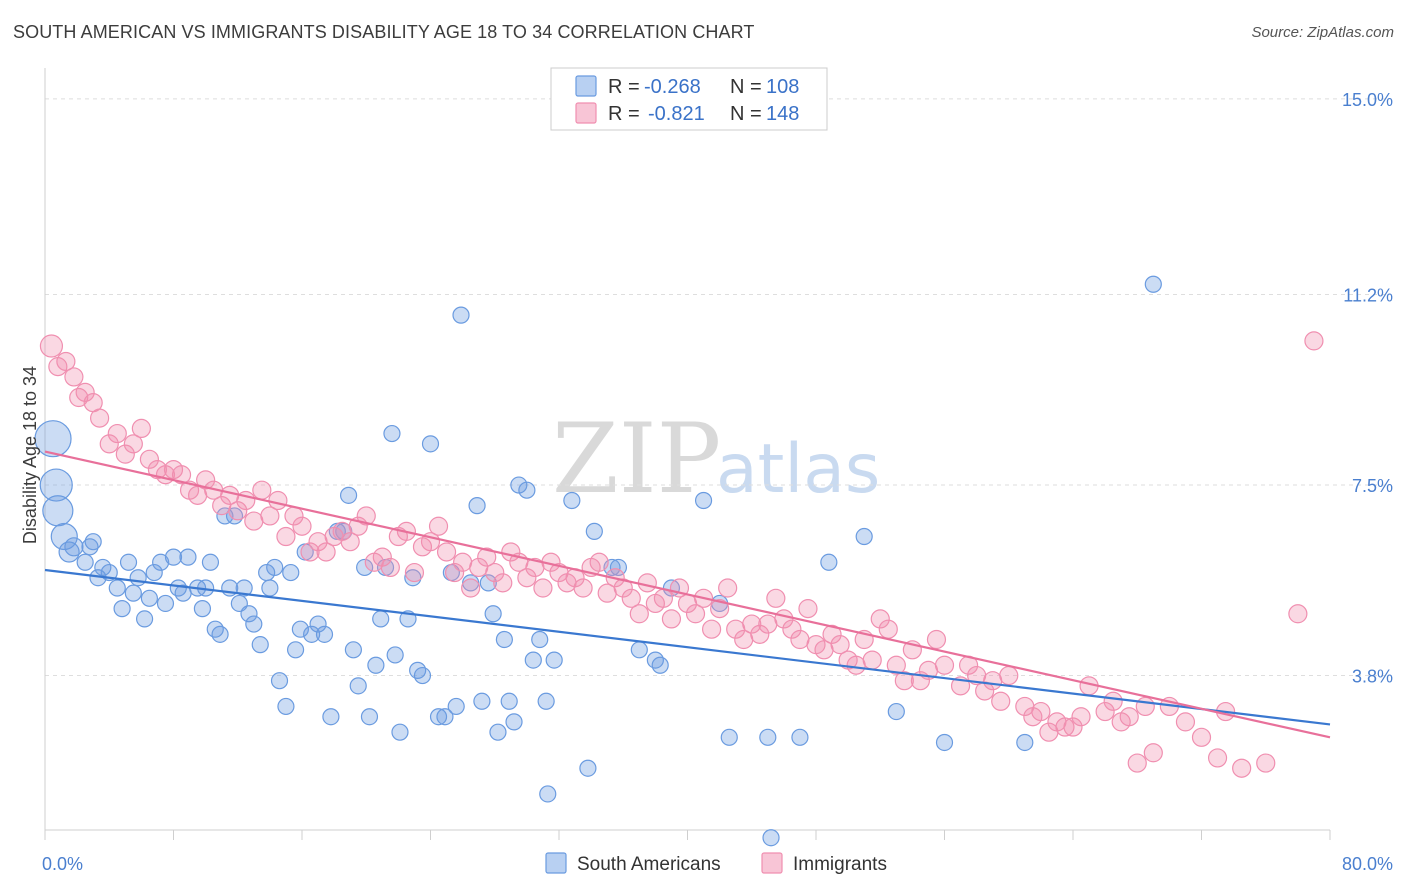  What do you see at coordinates (746, 87) in the screenshot?
I see `legend-n-label: N =` at bounding box center [746, 87].